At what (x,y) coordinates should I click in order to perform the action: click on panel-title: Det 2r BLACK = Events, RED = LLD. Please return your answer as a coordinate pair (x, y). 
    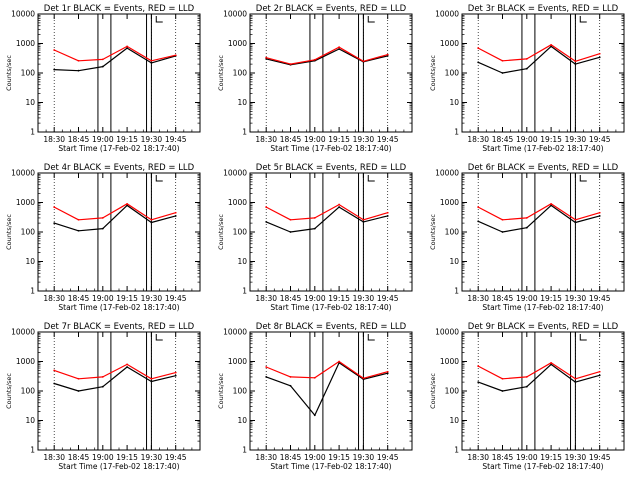
    Looking at the image, I should click on (331, 9).